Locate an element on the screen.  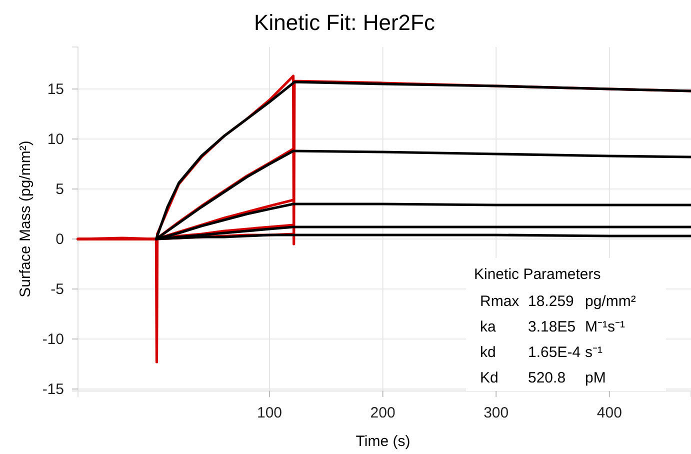
y-tick-label: -10 is located at coordinates (53, 339).